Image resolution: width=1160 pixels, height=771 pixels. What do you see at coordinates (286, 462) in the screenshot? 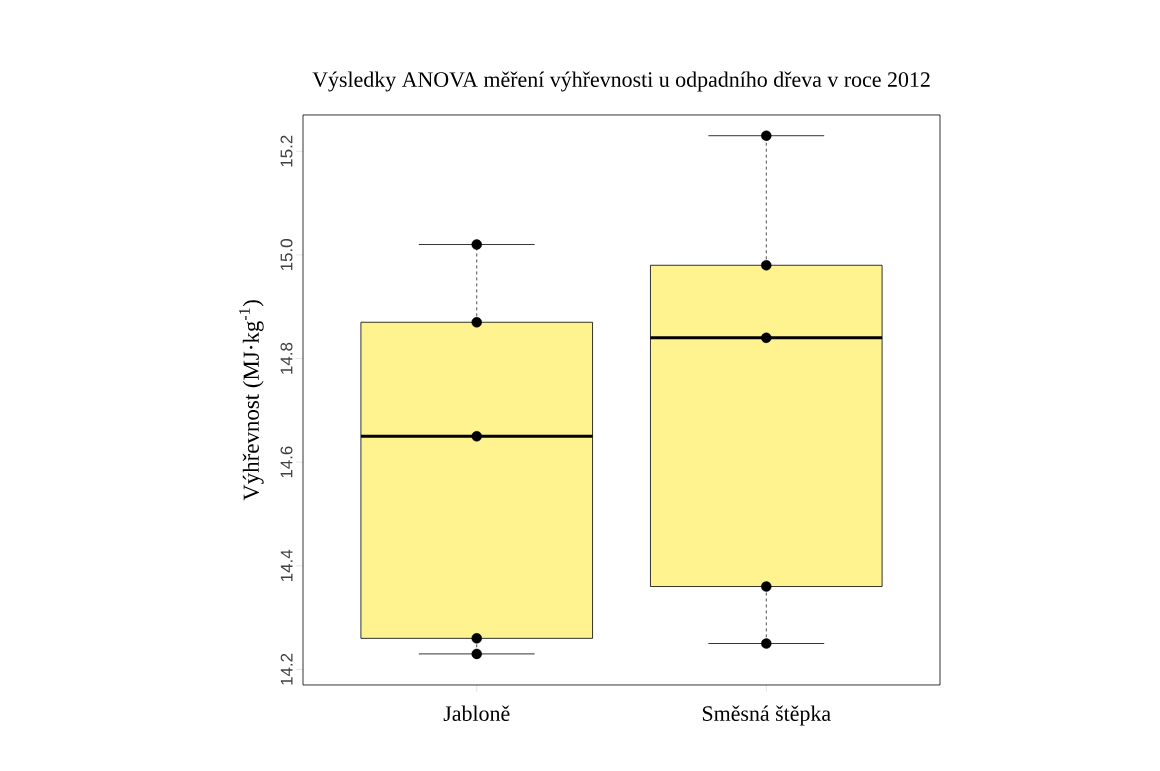
I see `y-tick-label: 14.6` at bounding box center [286, 462].